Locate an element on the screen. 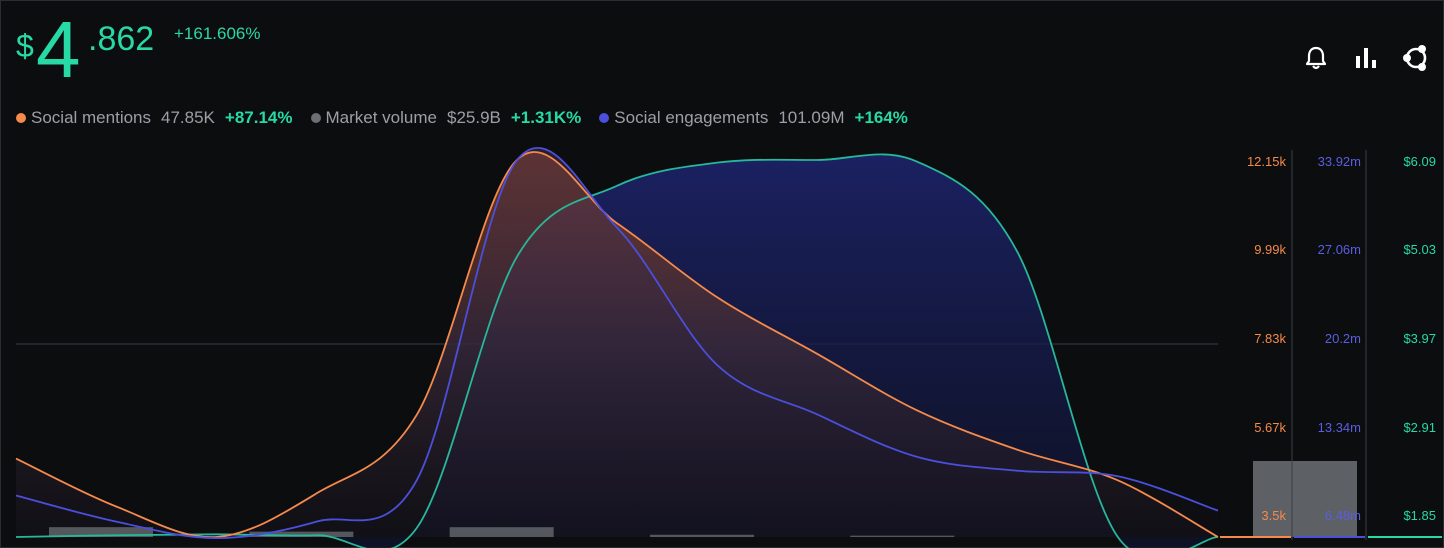 This screenshot has height=548, width=1444. left-axis-tick: 3.5k is located at coordinates (1273, 515).